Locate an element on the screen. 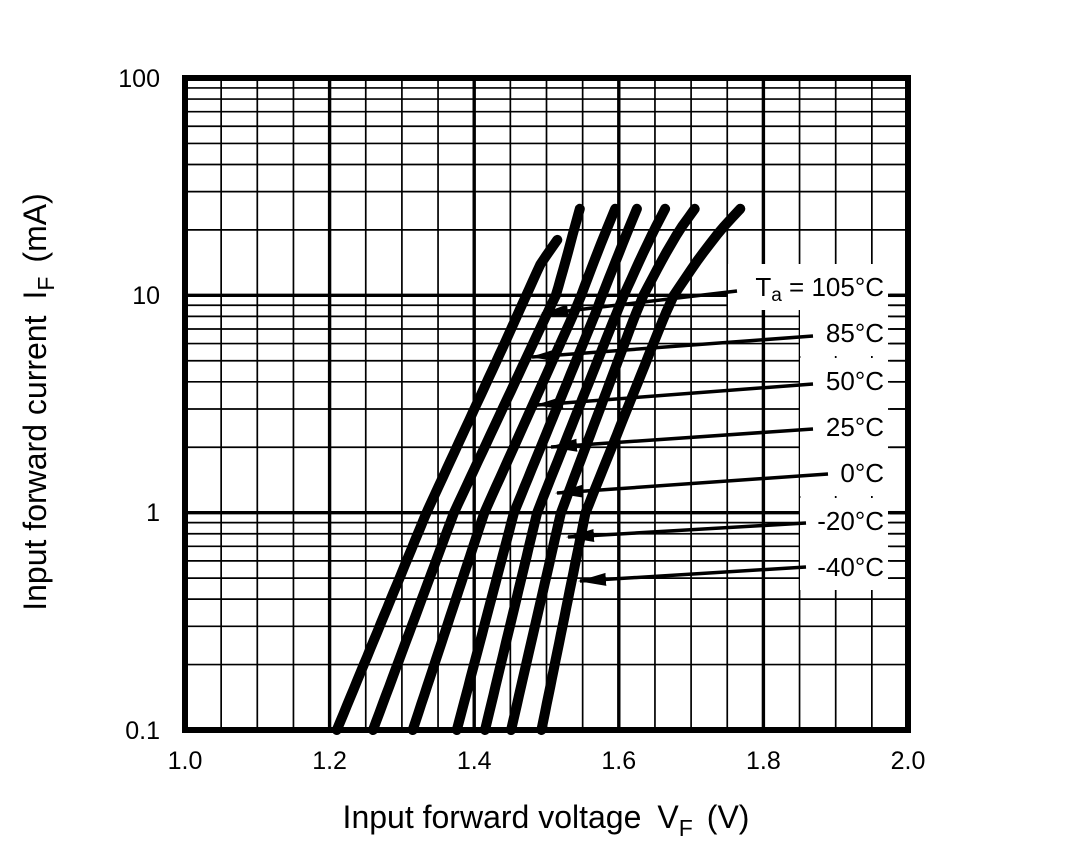 This screenshot has height=858, width=1090. legend-label-subscript: a is located at coordinates (776, 295).